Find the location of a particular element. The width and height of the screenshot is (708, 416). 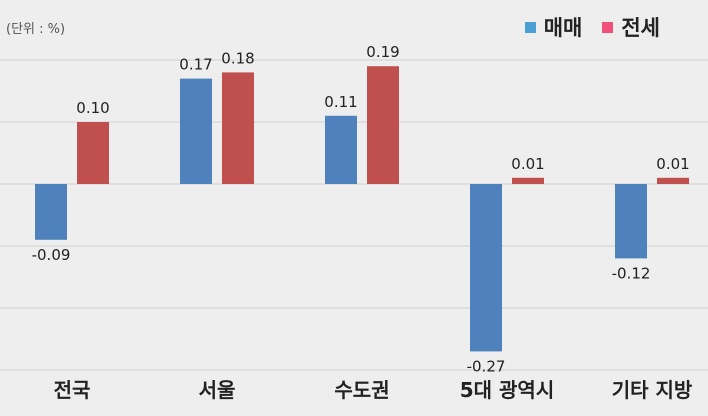

data-label-sale: -0.09 is located at coordinates (51, 255).